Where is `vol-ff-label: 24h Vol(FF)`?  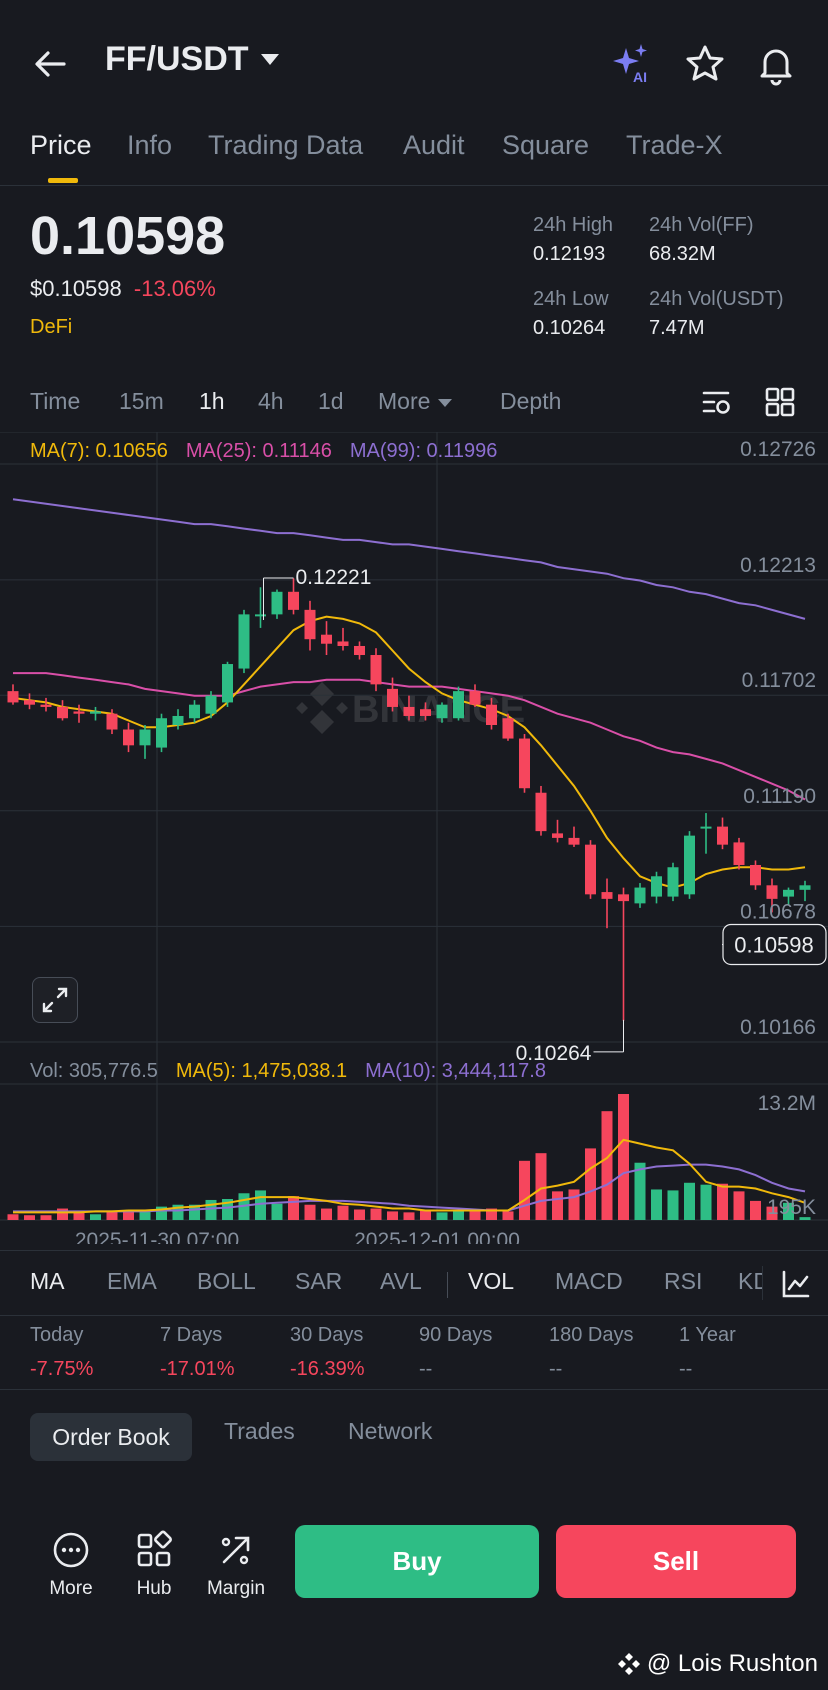 vol-ff-label: 24h Vol(FF) is located at coordinates (701, 225).